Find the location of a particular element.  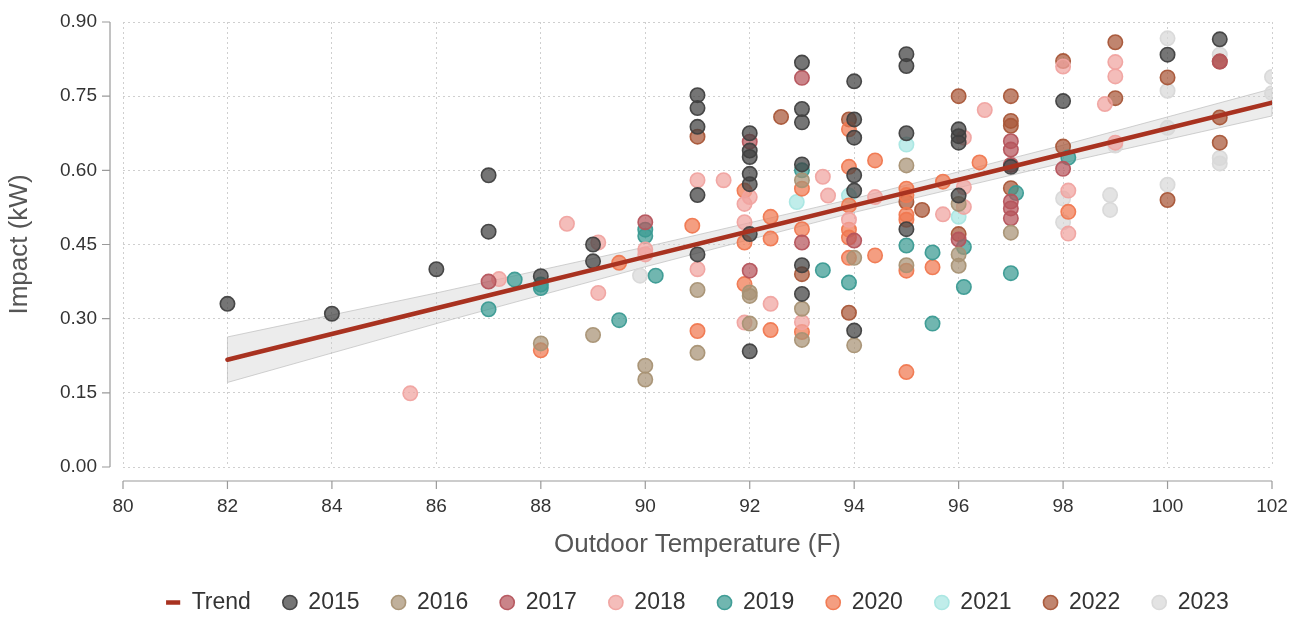

legend-label: 2020 is located at coordinates (877, 600).